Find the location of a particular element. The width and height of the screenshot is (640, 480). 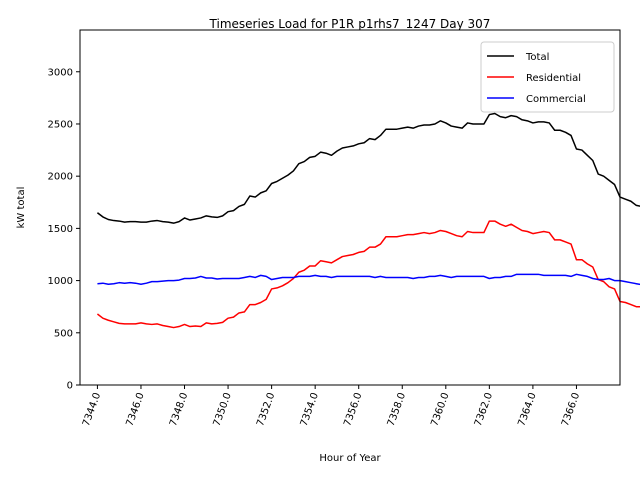

legend: Total Residential Commercial is located at coordinates (547, 77).